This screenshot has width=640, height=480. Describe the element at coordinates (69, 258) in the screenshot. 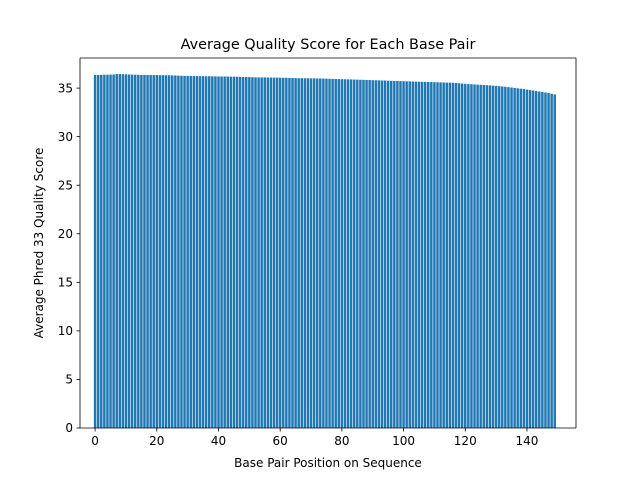

I see `y-axis-ticks: 0 5 10 15 20 25 30 35` at that location.